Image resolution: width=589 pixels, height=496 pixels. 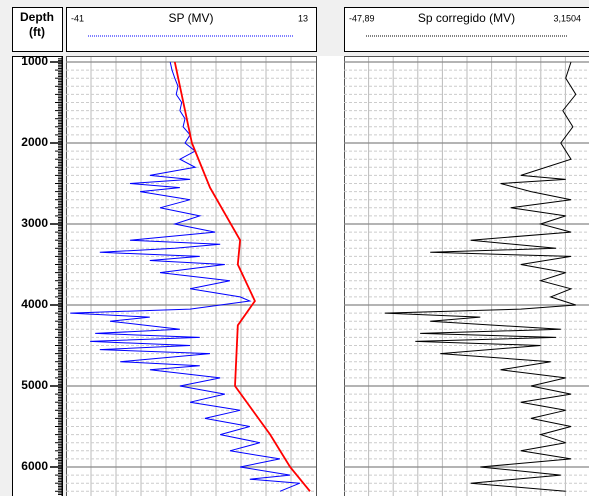 I want to click on depth-unit: (ft), so click(x=37, y=32).